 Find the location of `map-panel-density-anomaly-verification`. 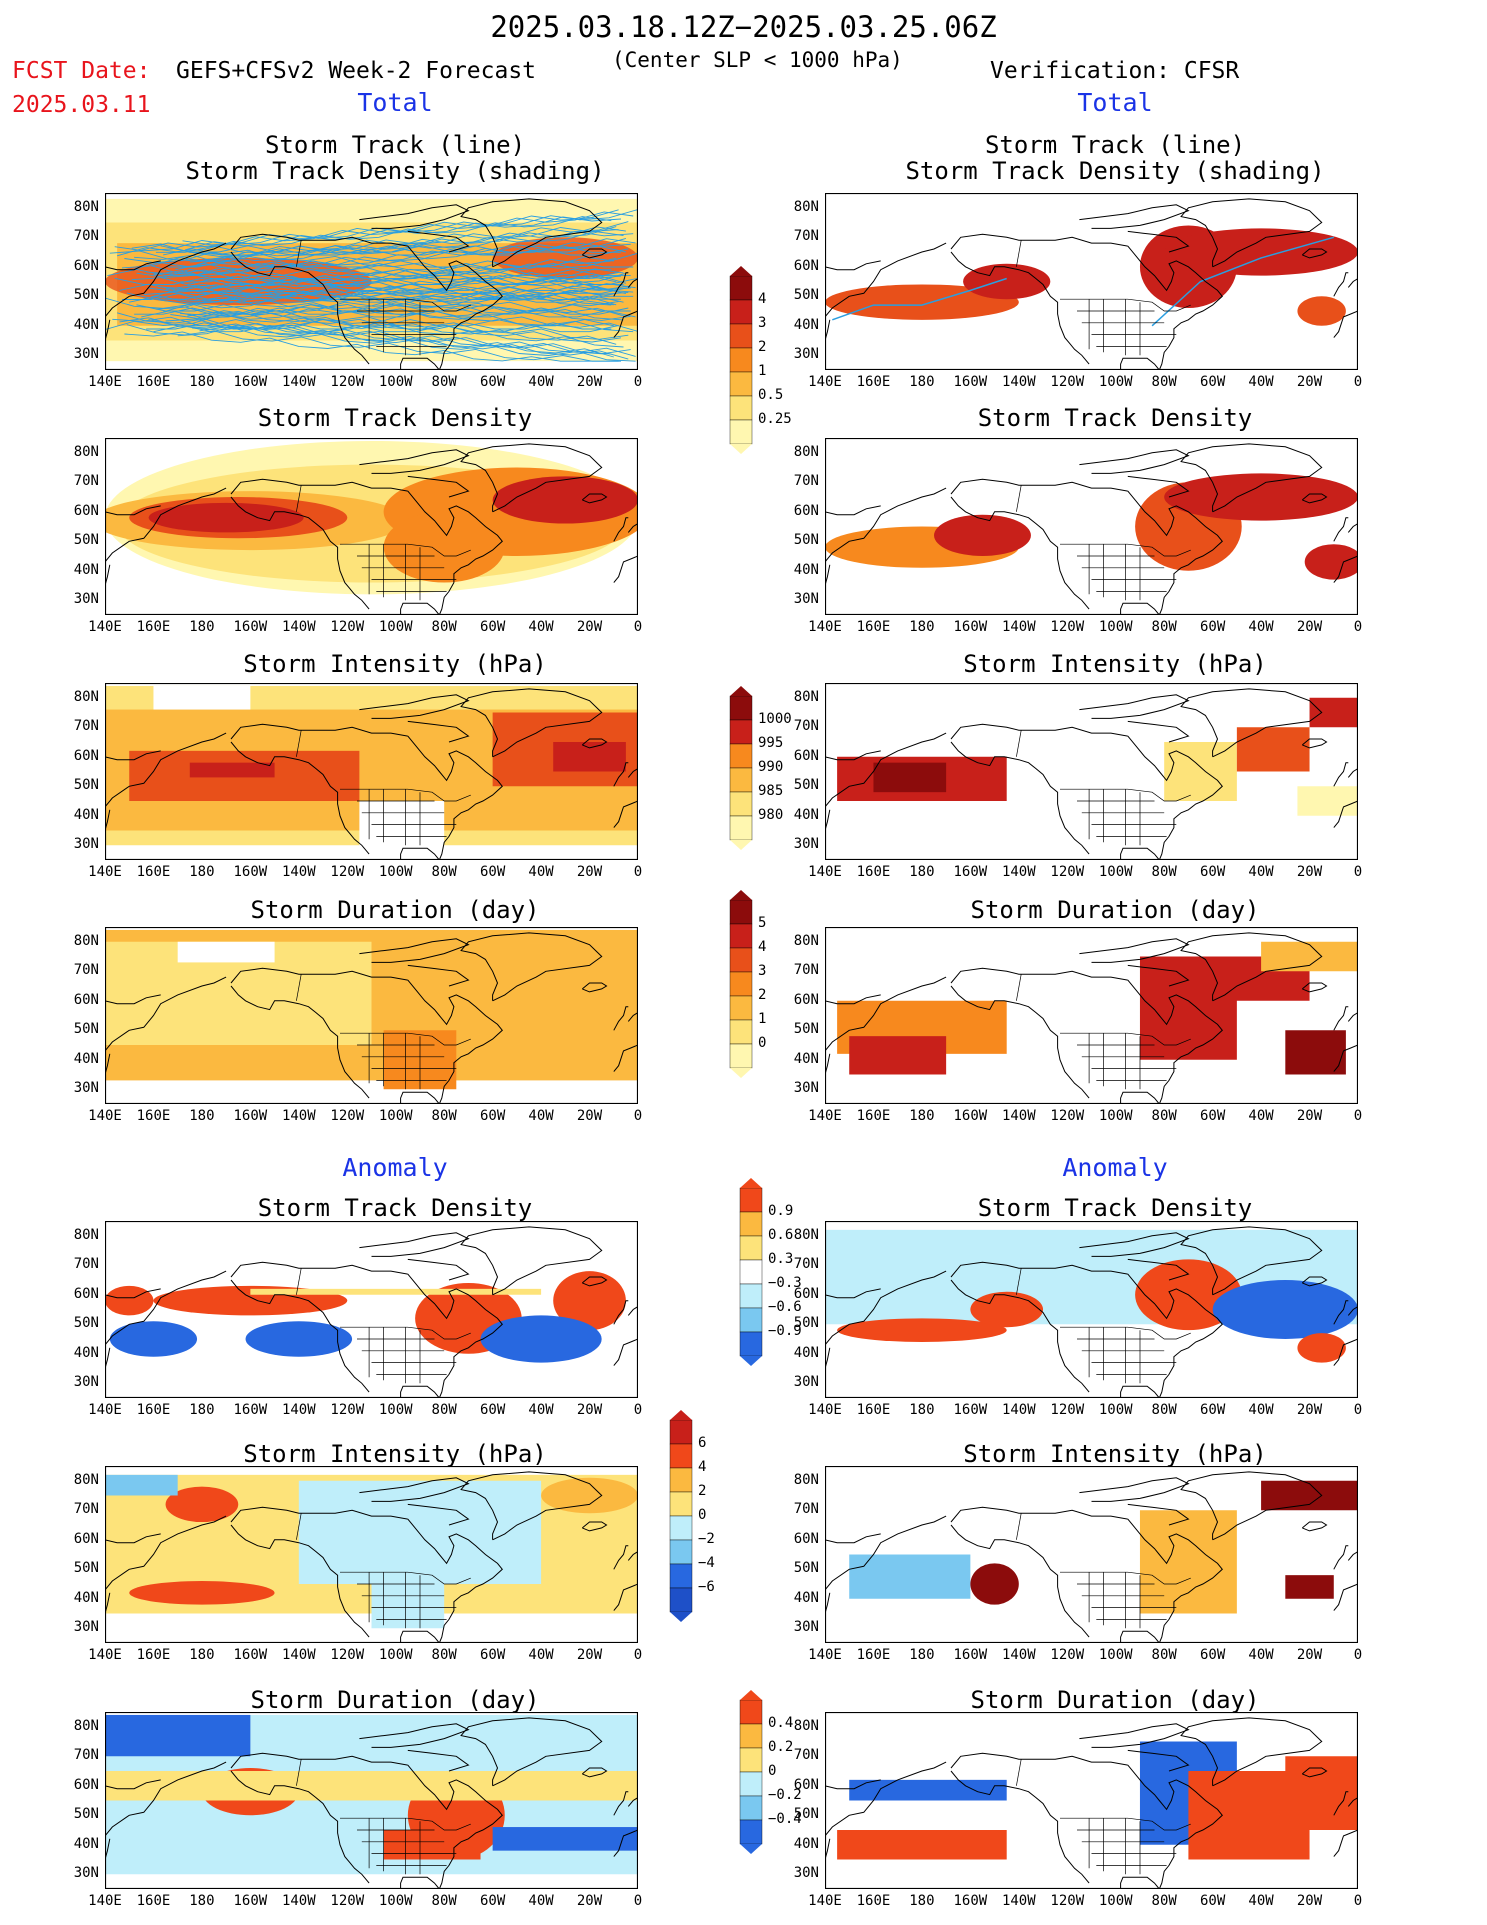

map-panel-density-anomaly-verification is located at coordinates (1091, 1309).